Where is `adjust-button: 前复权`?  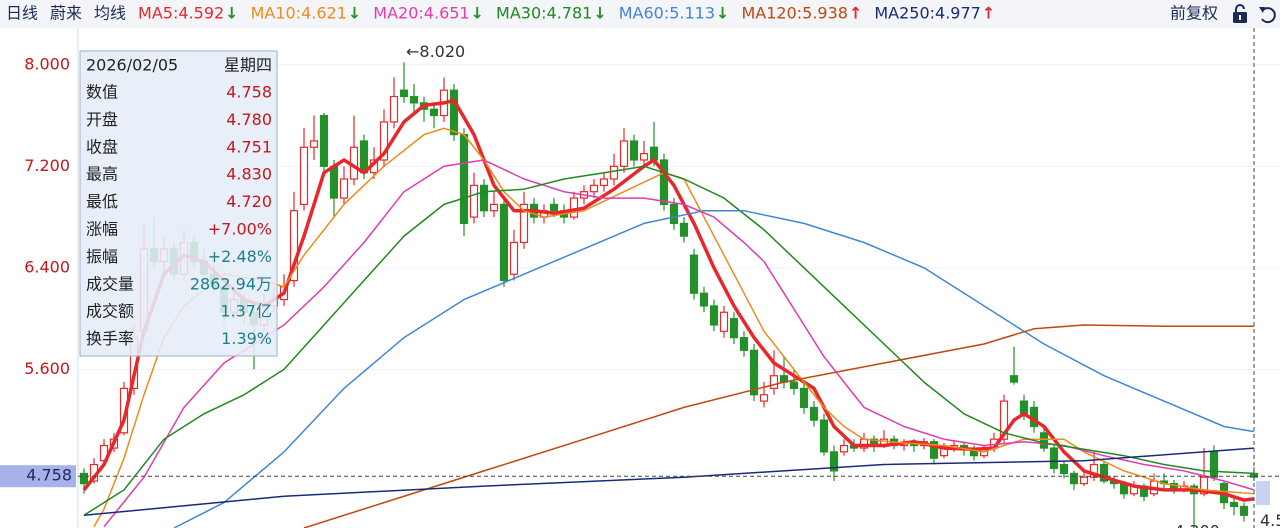 adjust-button: 前复权 is located at coordinates (1194, 13).